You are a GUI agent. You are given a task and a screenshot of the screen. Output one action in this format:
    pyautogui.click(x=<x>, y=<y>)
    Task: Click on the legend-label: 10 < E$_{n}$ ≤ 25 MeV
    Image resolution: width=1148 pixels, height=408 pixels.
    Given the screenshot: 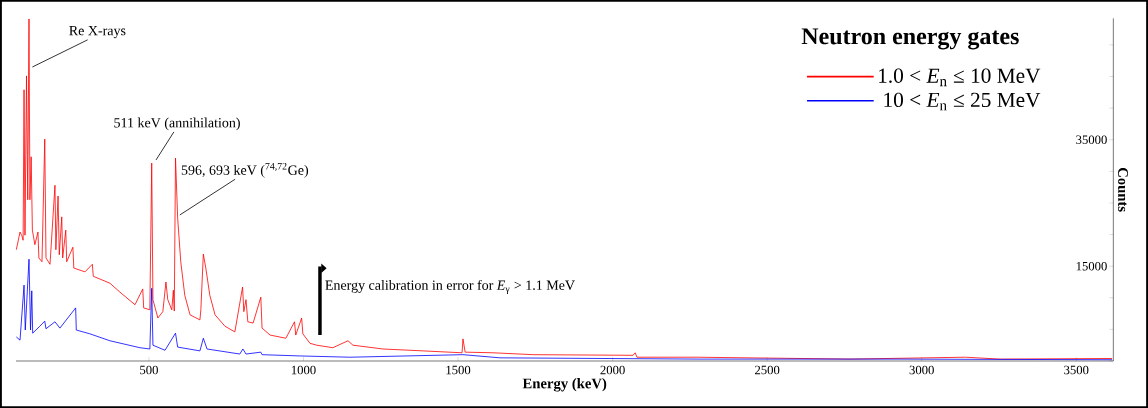 What is the action you would take?
    pyautogui.click(x=962, y=101)
    